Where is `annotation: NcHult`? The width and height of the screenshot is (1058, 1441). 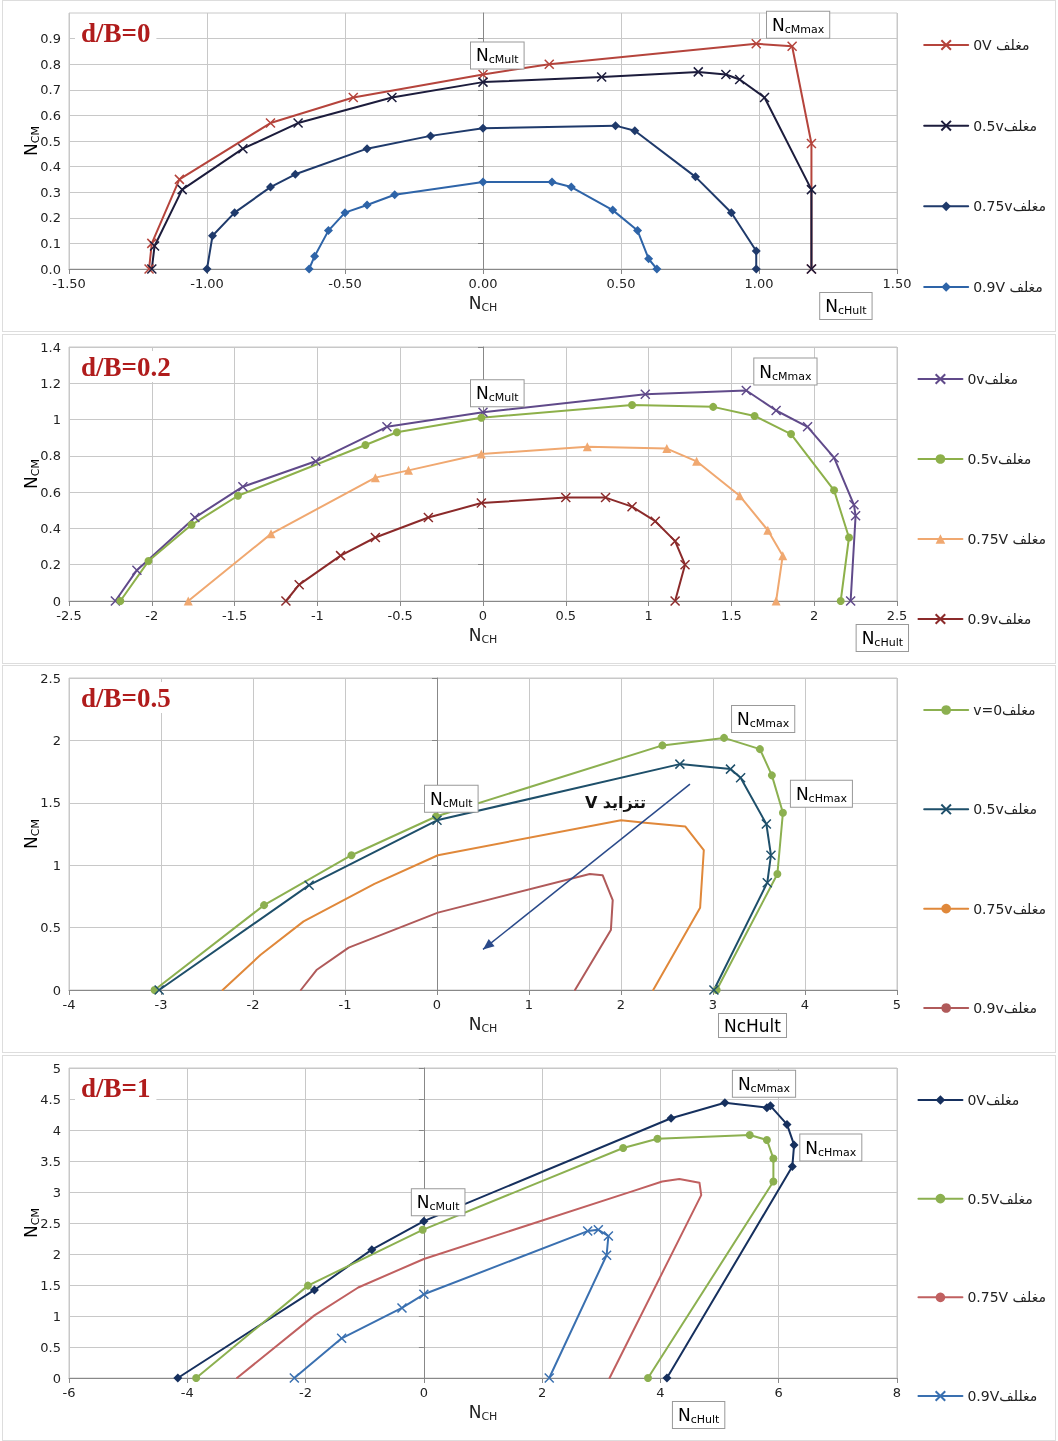 annotation: NcHult is located at coordinates (753, 1025).